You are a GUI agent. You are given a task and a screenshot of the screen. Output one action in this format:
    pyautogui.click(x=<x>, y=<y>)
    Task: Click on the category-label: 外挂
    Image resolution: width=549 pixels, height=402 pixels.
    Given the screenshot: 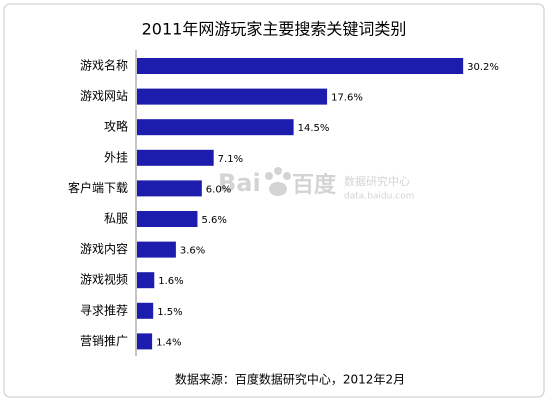 What is the action you would take?
    pyautogui.click(x=116, y=157)
    